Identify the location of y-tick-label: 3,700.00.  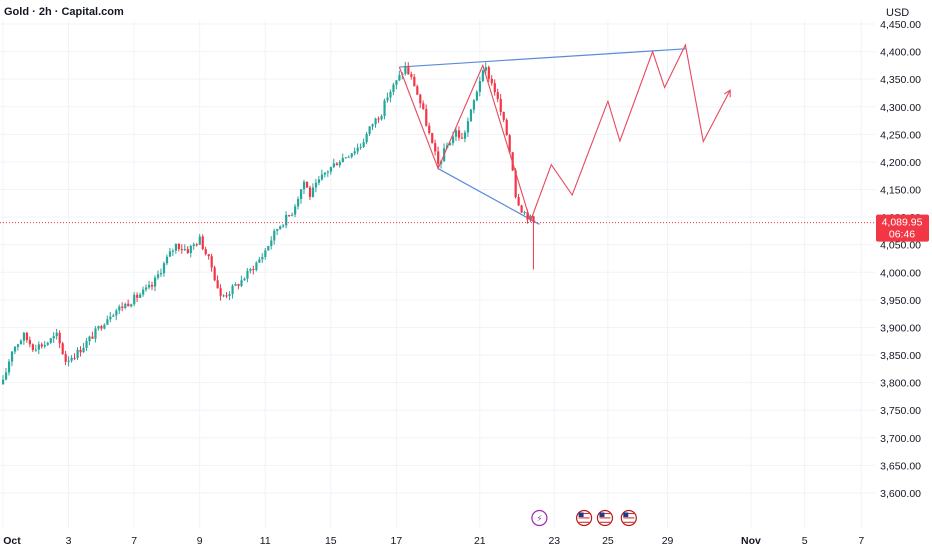
(900, 439).